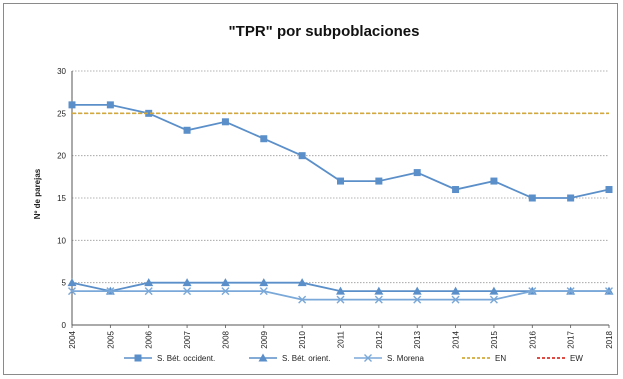 This screenshot has width=623, height=379. What do you see at coordinates (484, 358) in the screenshot?
I see `legend-item-3: EN` at bounding box center [484, 358].